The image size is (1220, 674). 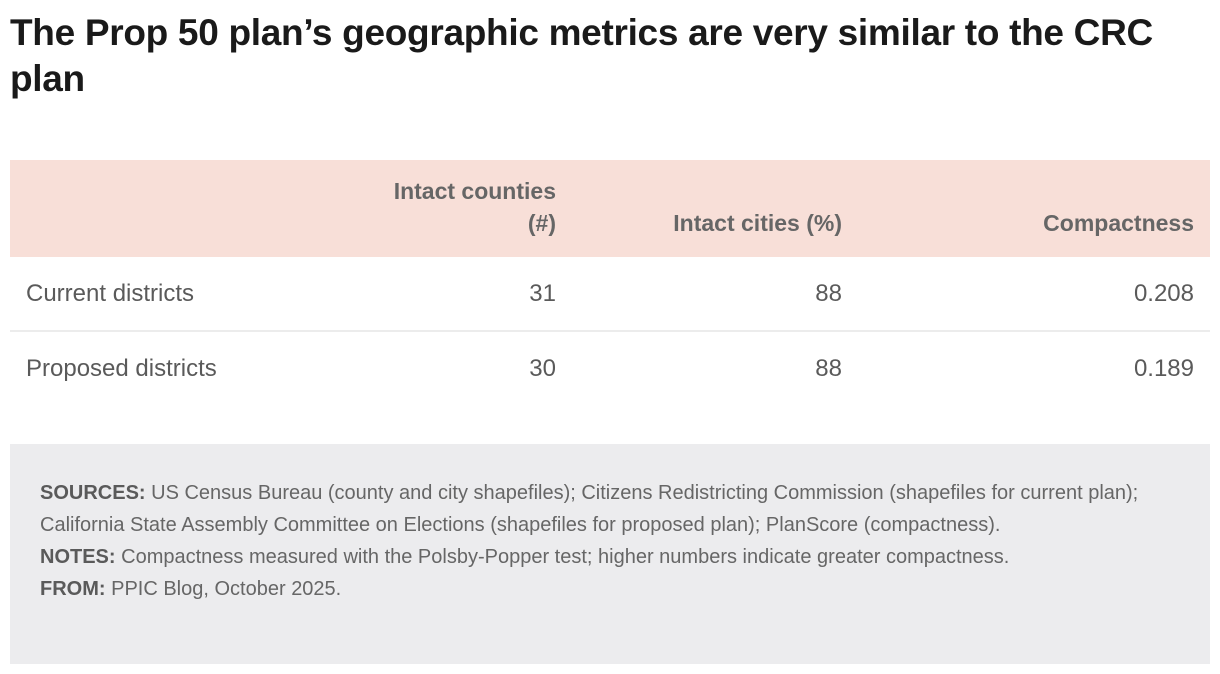 What do you see at coordinates (121, 368) in the screenshot?
I see `row-label-cell: Proposed districts` at bounding box center [121, 368].